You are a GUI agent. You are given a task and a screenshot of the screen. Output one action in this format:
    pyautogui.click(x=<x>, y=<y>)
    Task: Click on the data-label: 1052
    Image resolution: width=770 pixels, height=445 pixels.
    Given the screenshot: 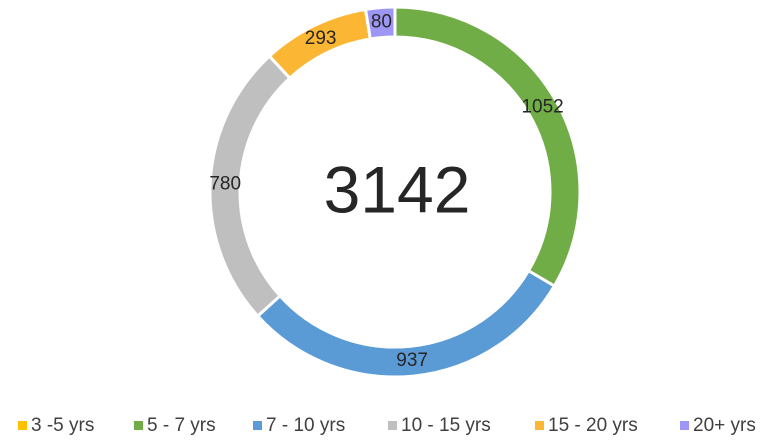 What is the action you would take?
    pyautogui.click(x=542, y=107)
    